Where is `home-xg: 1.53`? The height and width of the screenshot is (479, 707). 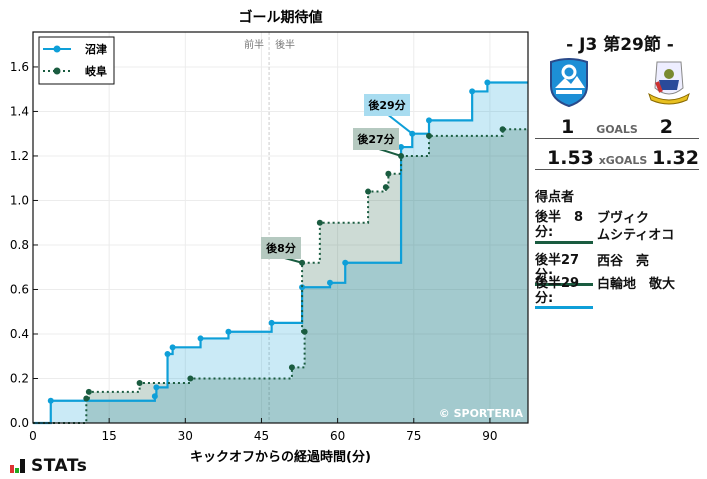 home-xg: 1.53 is located at coordinates (570, 158).